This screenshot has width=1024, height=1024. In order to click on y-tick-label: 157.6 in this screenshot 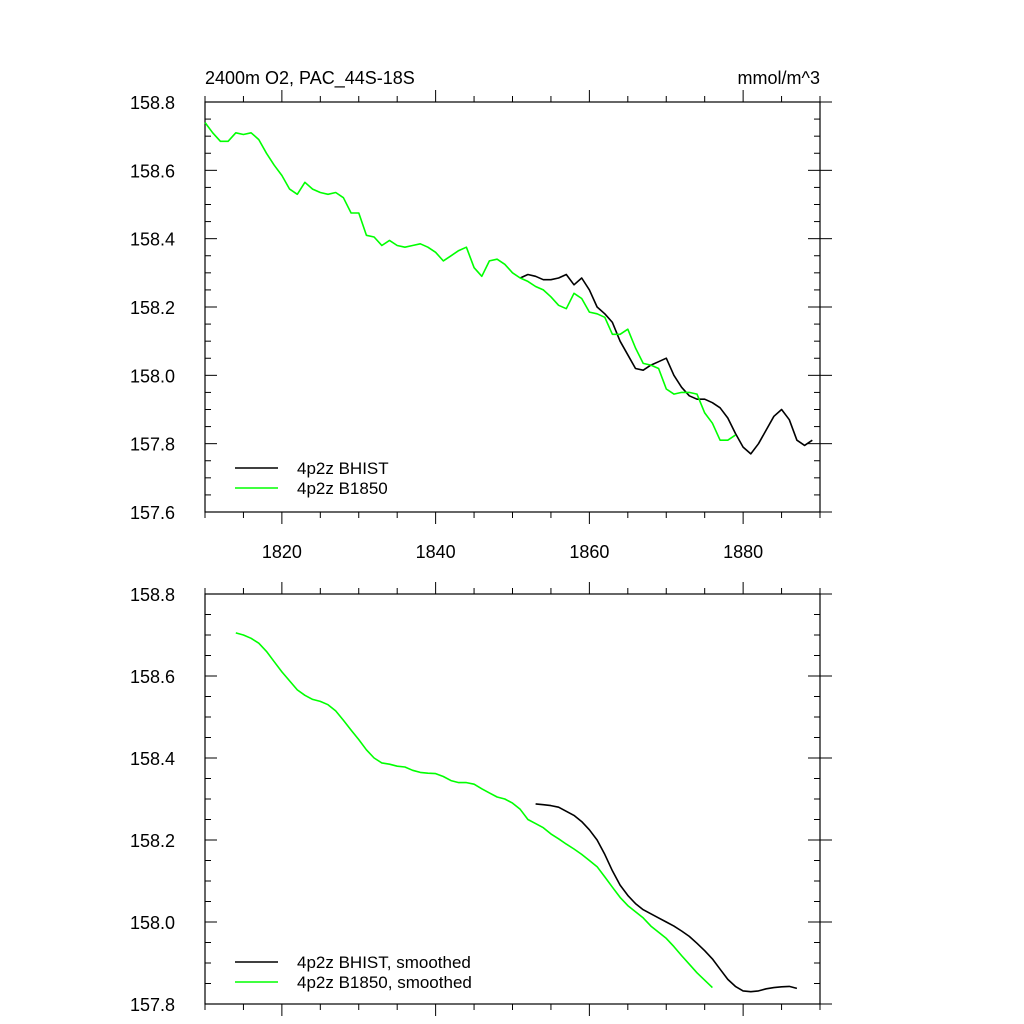, I will do `click(152, 513)`.